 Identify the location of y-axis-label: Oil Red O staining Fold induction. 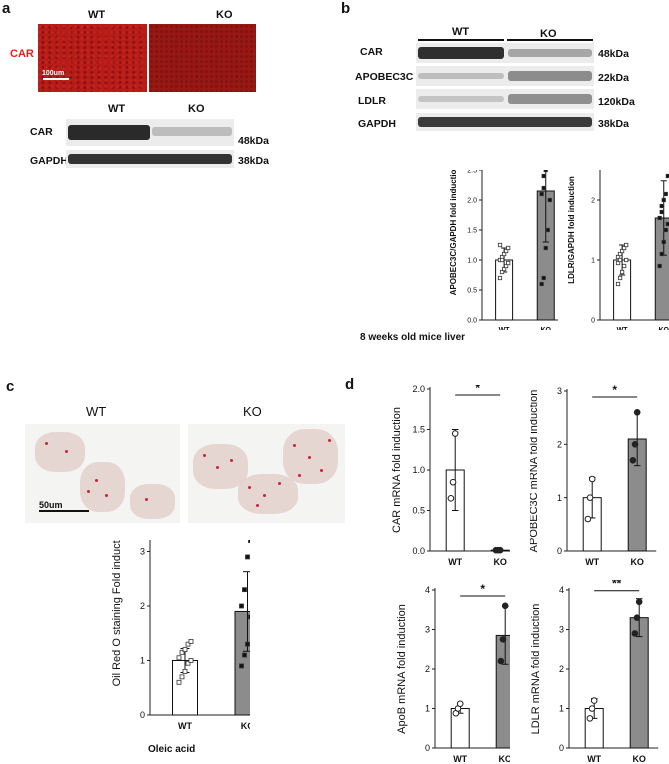
(117, 613).